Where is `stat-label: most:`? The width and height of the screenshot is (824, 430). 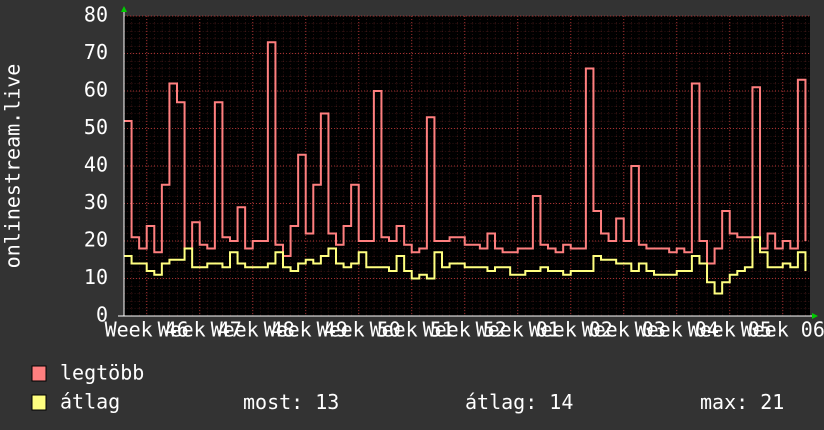 stat-label: most: is located at coordinates (273, 402).